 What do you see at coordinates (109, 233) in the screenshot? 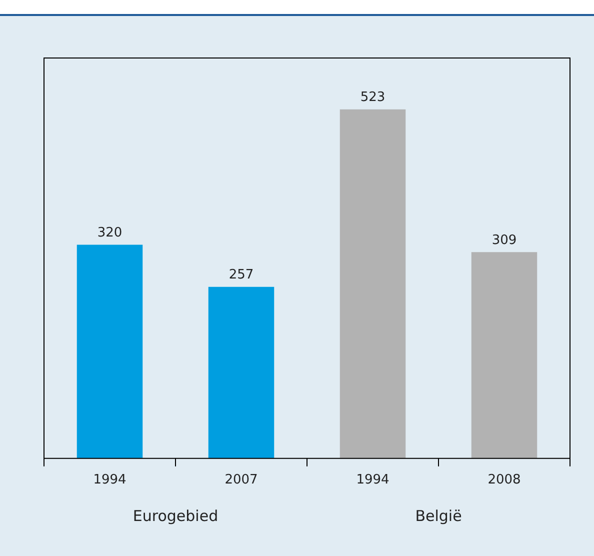
I see `data-label: 320` at bounding box center [109, 233].